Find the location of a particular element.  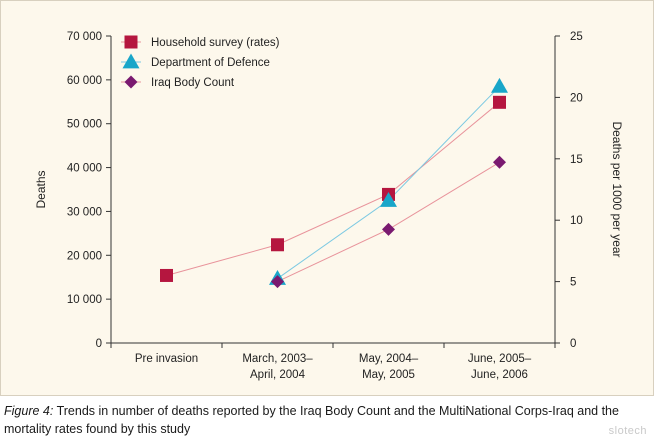

legend-label: Department of Defence is located at coordinates (210, 63).